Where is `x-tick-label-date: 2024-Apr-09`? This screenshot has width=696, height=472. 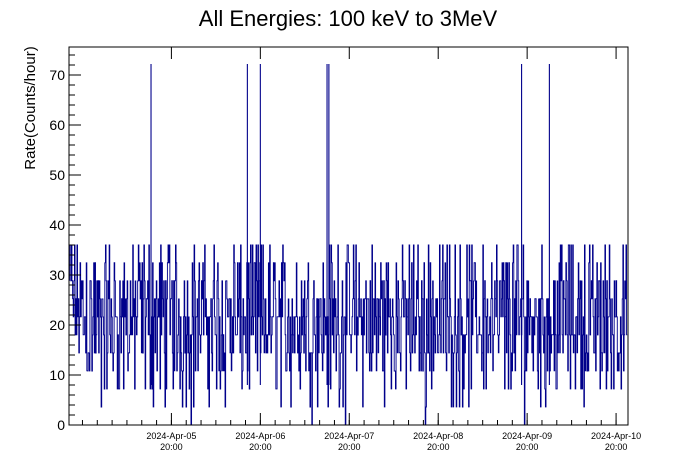
x-tick-label-date: 2024-Apr-09 is located at coordinates (527, 436).